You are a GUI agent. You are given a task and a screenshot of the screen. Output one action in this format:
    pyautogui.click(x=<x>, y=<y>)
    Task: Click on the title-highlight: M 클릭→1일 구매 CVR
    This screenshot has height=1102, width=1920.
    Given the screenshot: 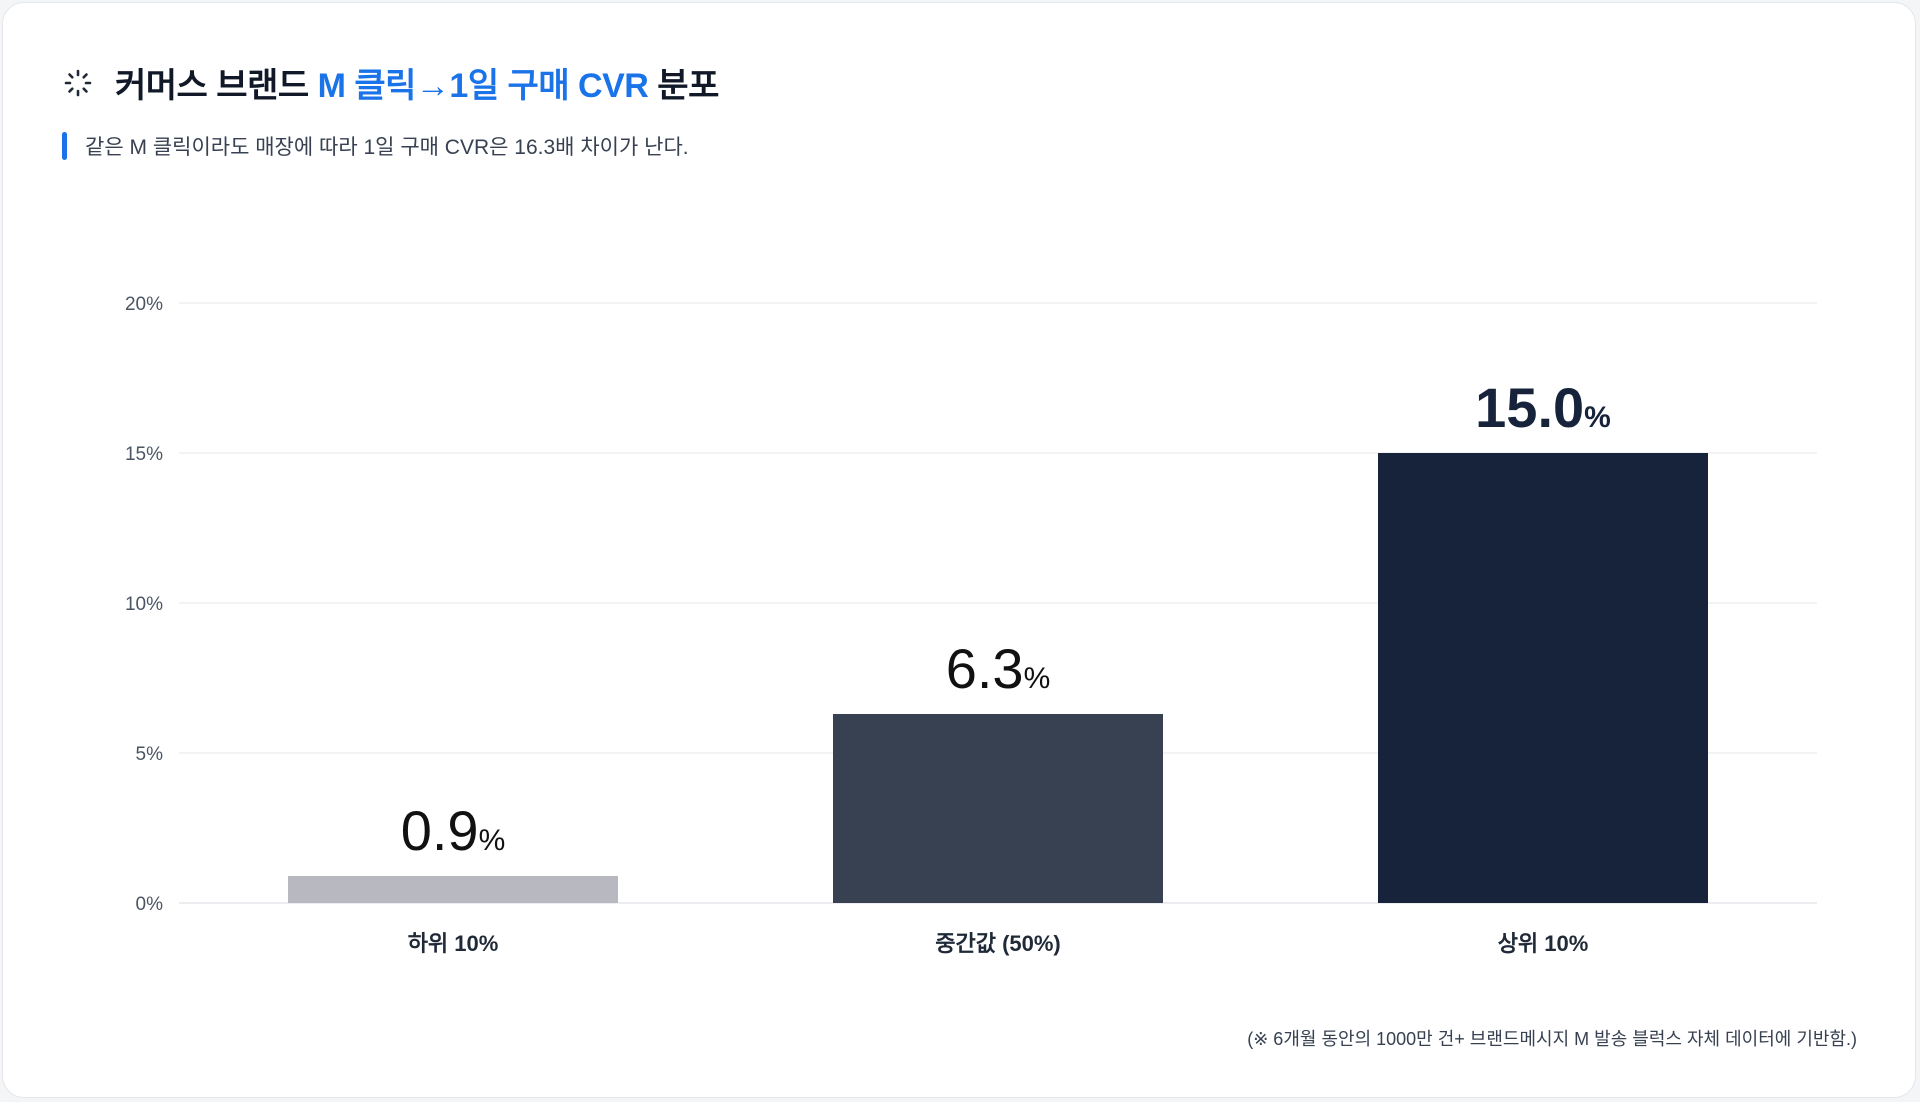 What is the action you would take?
    pyautogui.click(x=483, y=86)
    